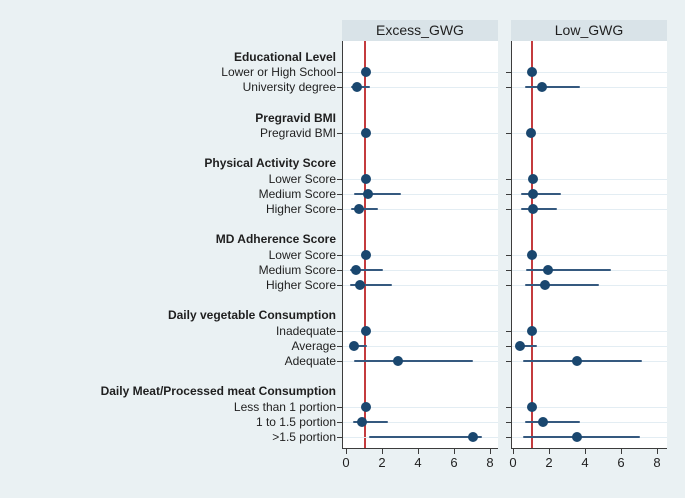  Describe the element at coordinates (657, 462) in the screenshot. I see `x-axis-tick-label: 8` at that location.